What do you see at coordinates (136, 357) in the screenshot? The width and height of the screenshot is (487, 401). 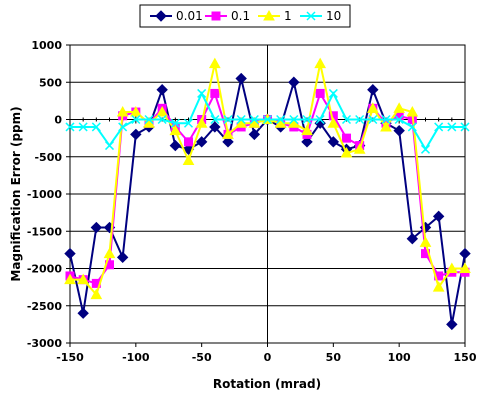 I see `x-tick-label: -100` at bounding box center [136, 357].